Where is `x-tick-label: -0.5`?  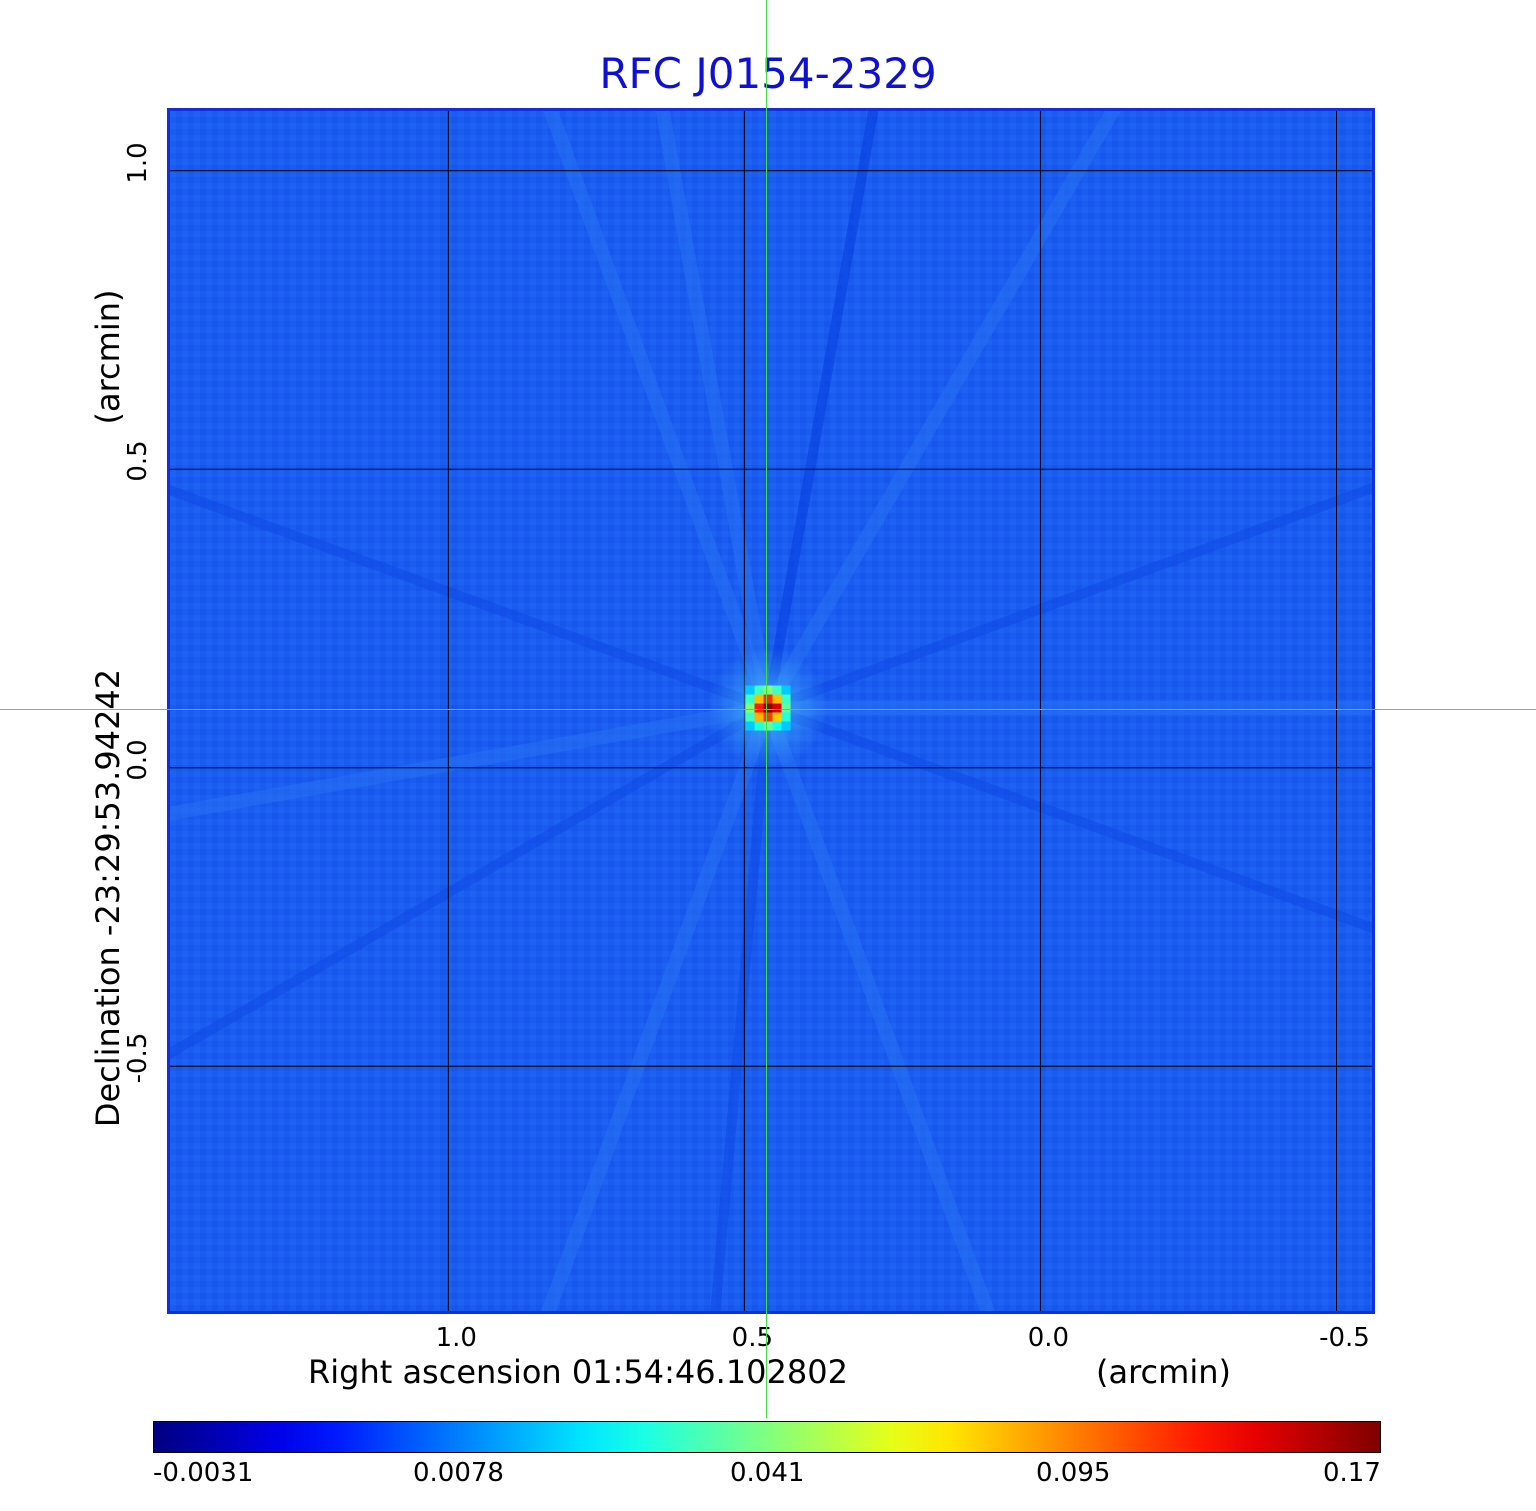
x-tick-label: -0.5 is located at coordinates (1344, 1338).